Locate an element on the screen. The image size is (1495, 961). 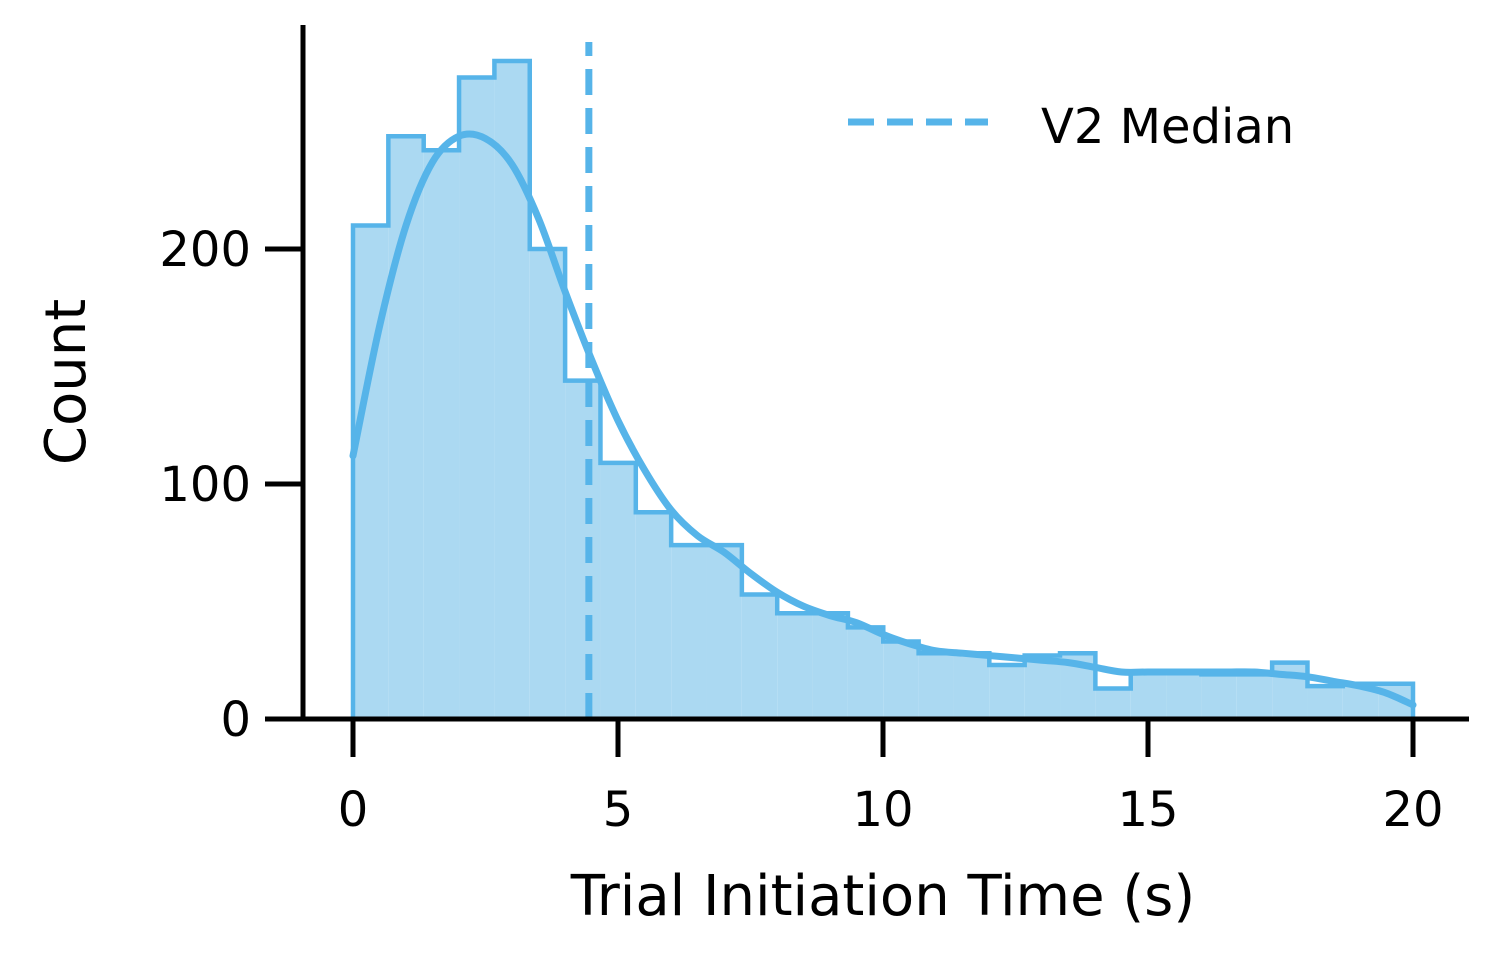
x-tick-label: 10 is located at coordinates (882, 810).